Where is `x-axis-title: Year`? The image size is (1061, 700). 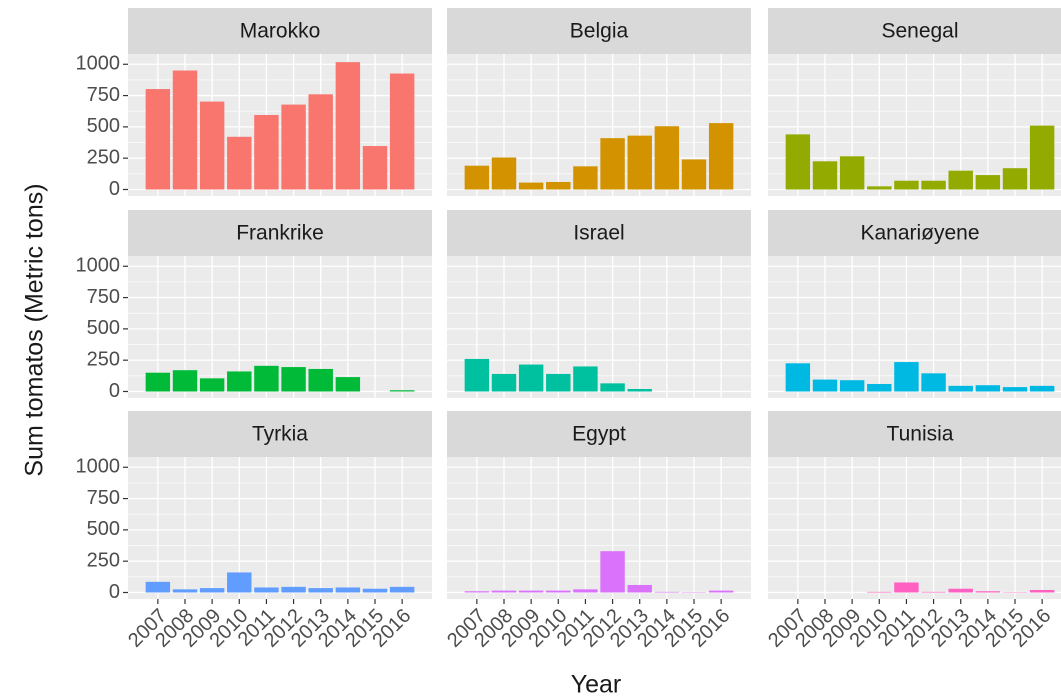 x-axis-title: Year is located at coordinates (596, 685).